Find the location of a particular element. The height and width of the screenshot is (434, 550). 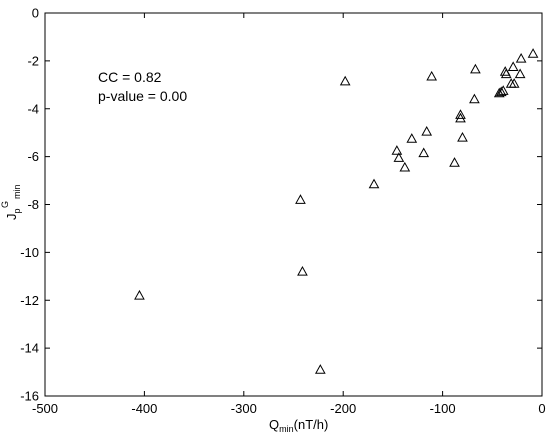

x-axis-title: Qmin(nT/h) is located at coordinates (298, 425).